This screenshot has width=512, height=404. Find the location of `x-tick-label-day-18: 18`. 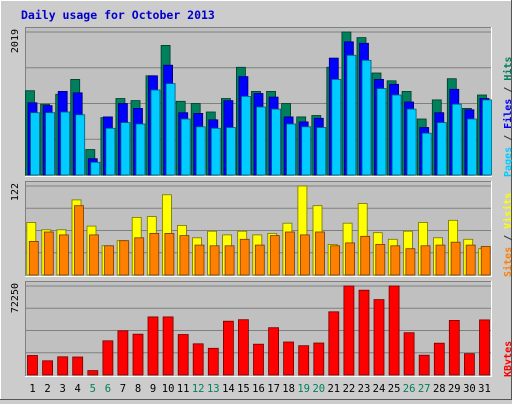

x-tick-label-day-18: 18 is located at coordinates (288, 389).